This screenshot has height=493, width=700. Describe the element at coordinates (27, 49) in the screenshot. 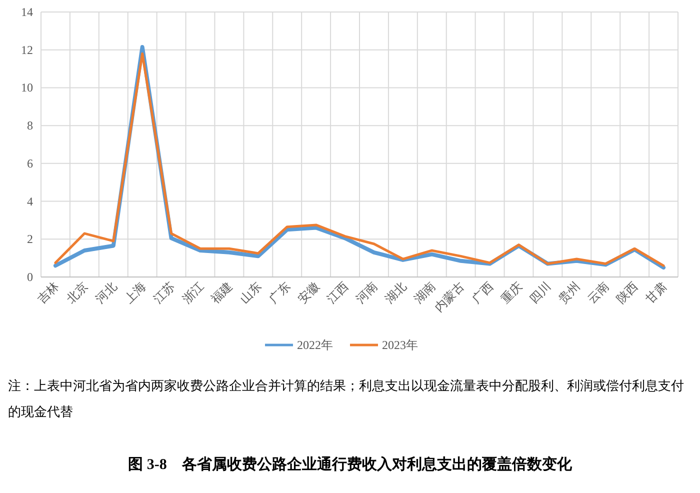

I see `y-tick-label: 12` at that location.